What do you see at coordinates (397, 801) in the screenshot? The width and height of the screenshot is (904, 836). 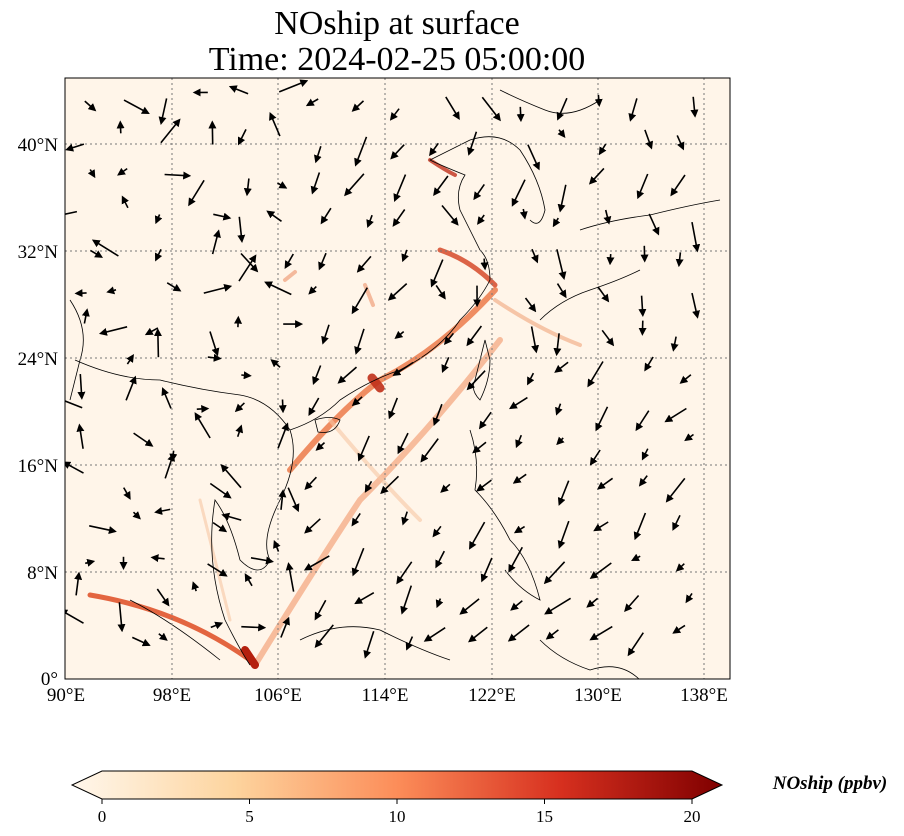 I see `colorbar-ticks` at bounding box center [397, 801].